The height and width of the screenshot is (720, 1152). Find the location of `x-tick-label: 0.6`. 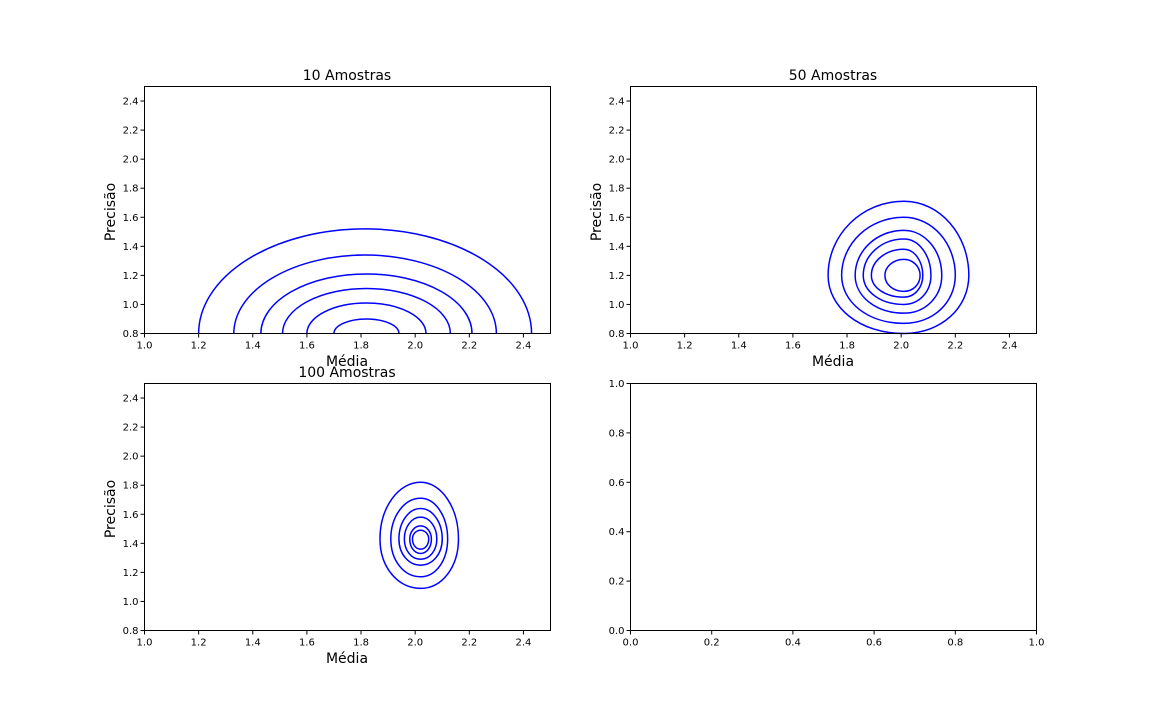

x-tick-label: 0.6 is located at coordinates (874, 643).